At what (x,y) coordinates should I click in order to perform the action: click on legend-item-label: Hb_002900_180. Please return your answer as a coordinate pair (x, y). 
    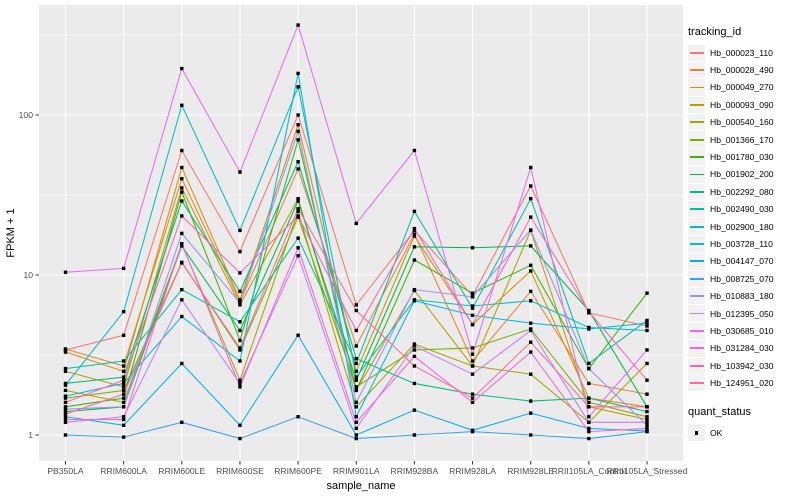
    Looking at the image, I should click on (742, 226).